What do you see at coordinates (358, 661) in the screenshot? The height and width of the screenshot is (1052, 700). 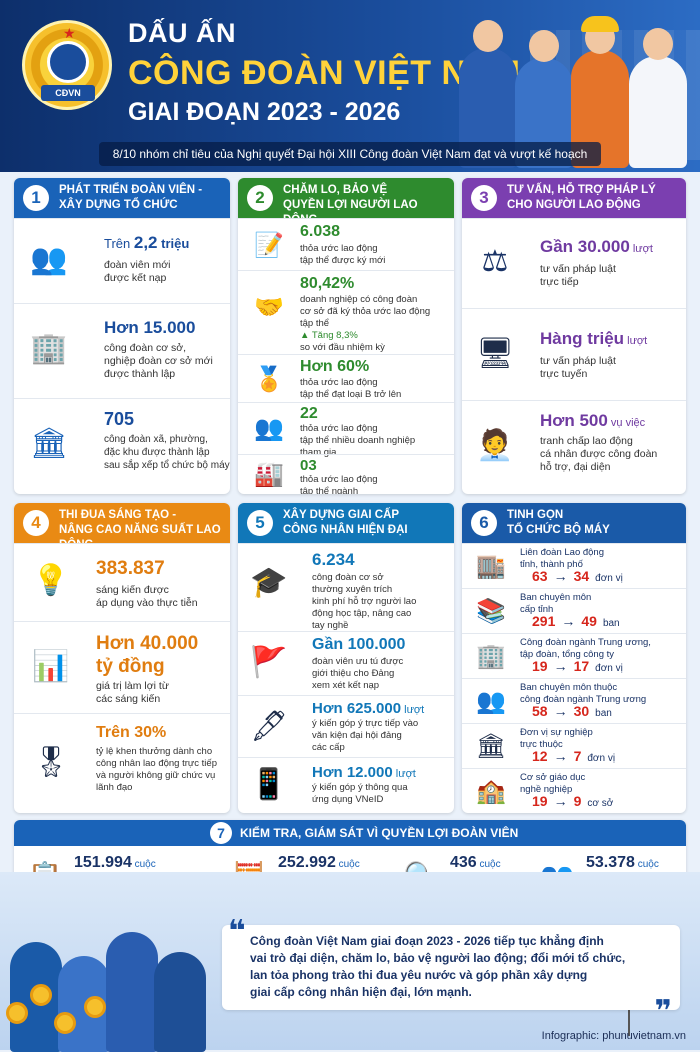 I see `description: đoàn viên ưu tú được` at bounding box center [358, 661].